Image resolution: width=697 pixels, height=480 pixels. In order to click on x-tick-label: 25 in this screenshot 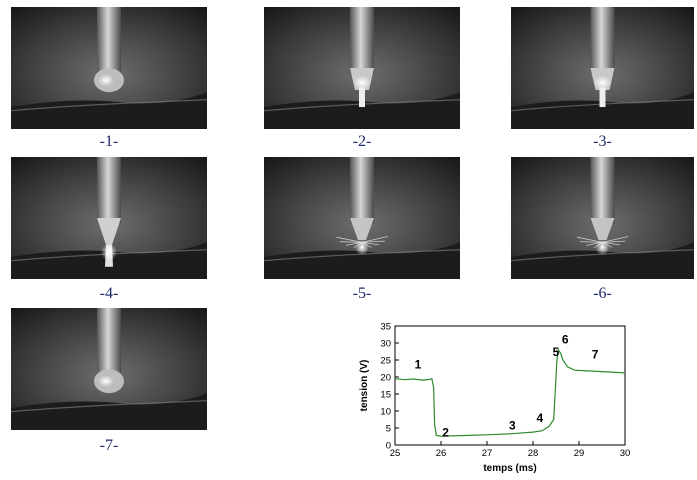, I will do `click(395, 453)`.